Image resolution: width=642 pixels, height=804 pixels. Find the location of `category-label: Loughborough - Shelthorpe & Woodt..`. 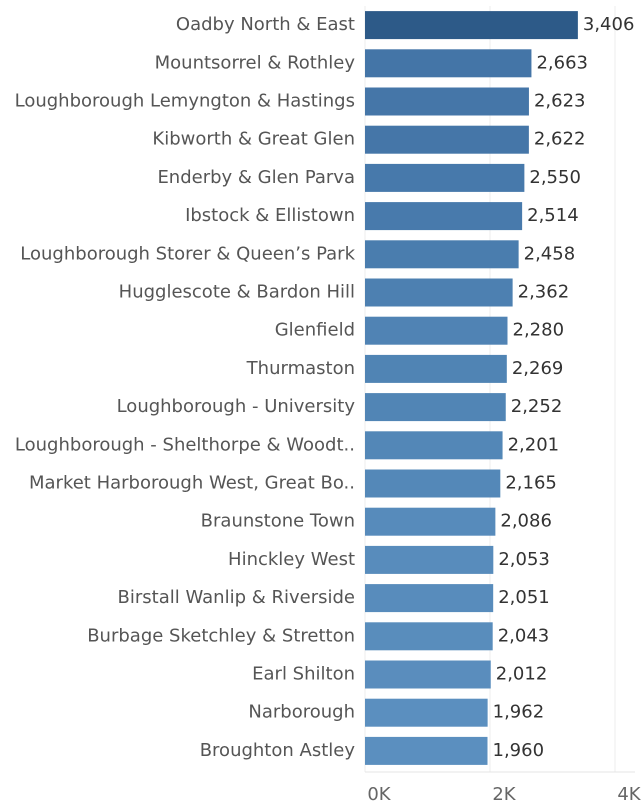

category-label: Loughborough - Shelthorpe & Woodt.. is located at coordinates (185, 444).